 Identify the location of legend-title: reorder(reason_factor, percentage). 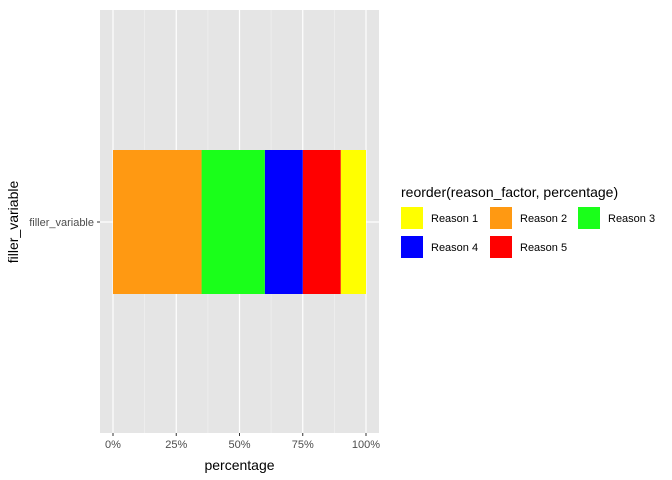
(509, 192).